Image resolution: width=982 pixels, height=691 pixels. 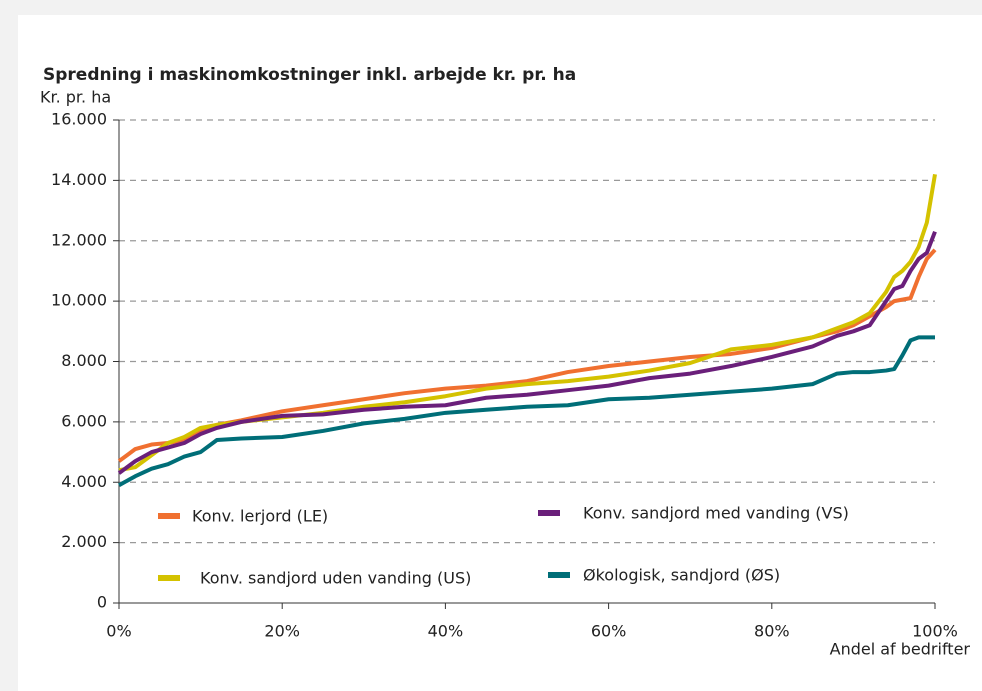 What do you see at coordinates (118, 631) in the screenshot?
I see `x-tick-label: 0%` at bounding box center [118, 631].